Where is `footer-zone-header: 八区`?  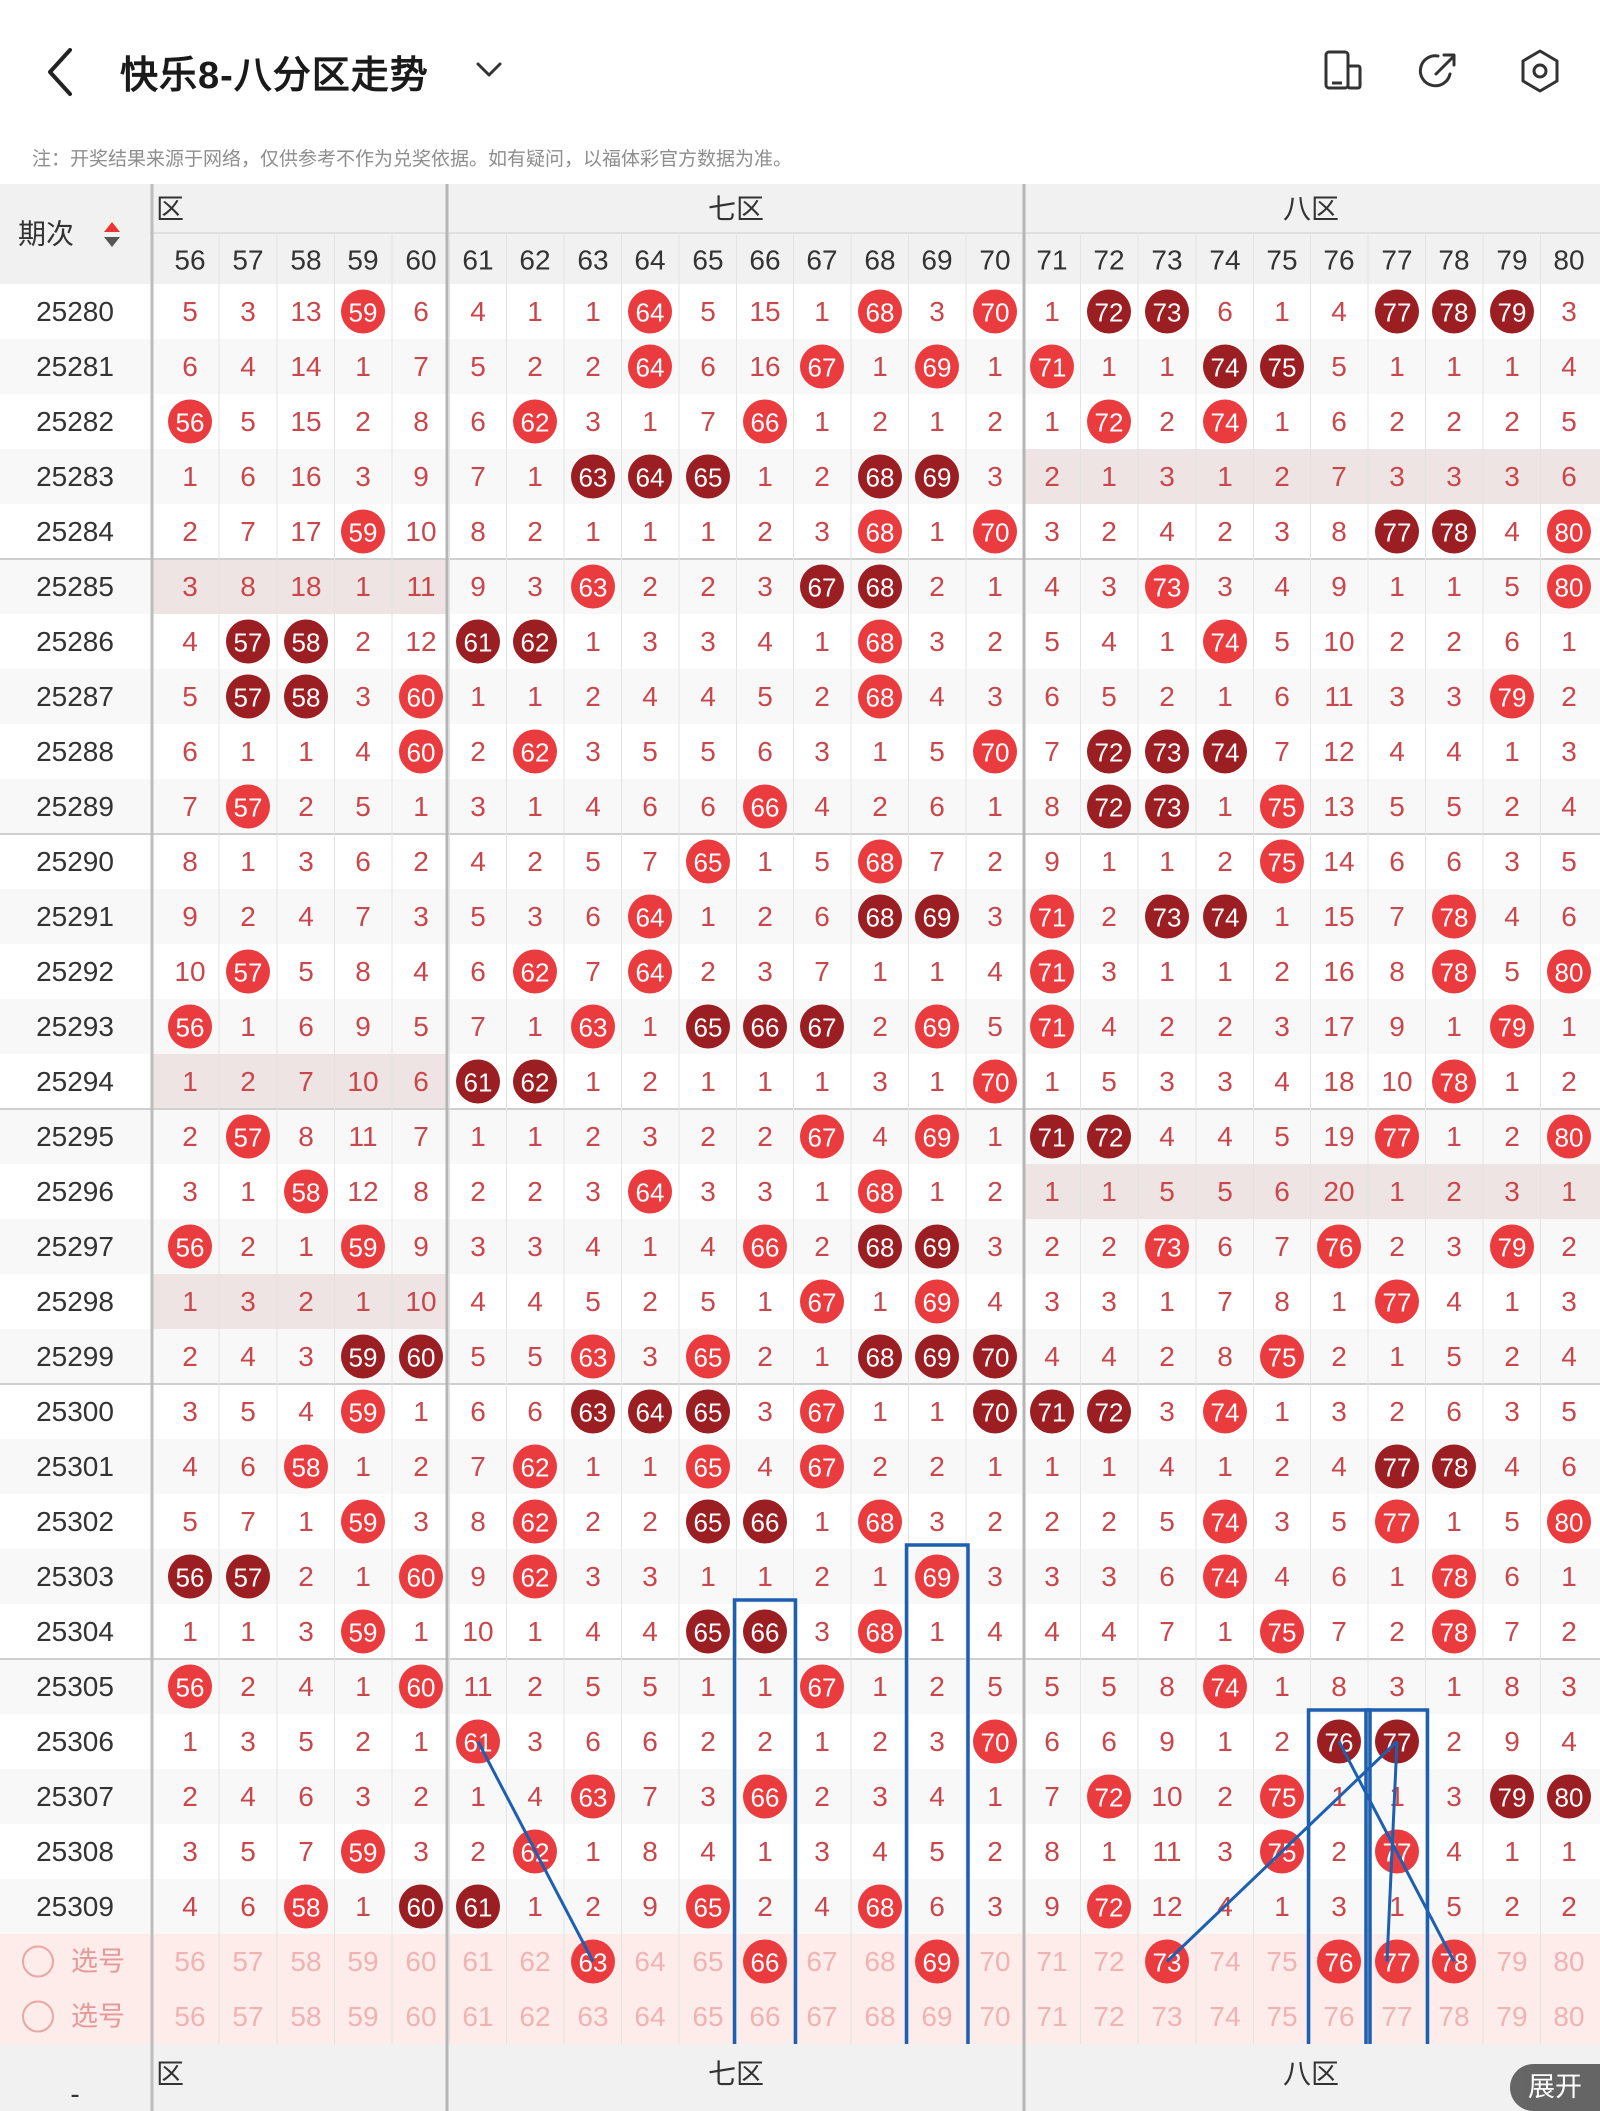
footer-zone-header: 八区 is located at coordinates (1311, 2074).